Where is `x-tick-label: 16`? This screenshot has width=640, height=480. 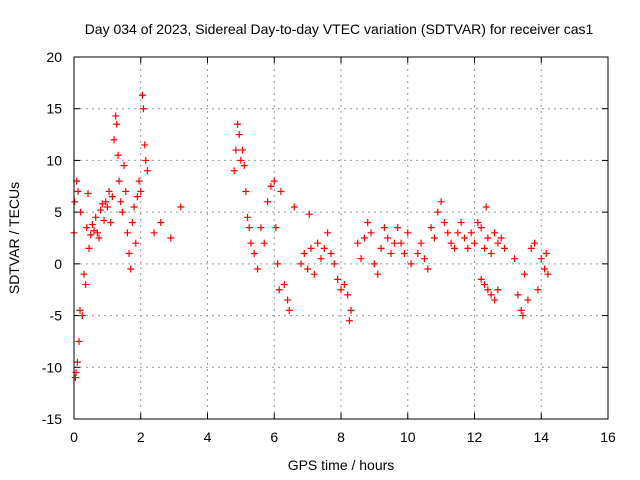
x-tick-label: 16 is located at coordinates (608, 437).